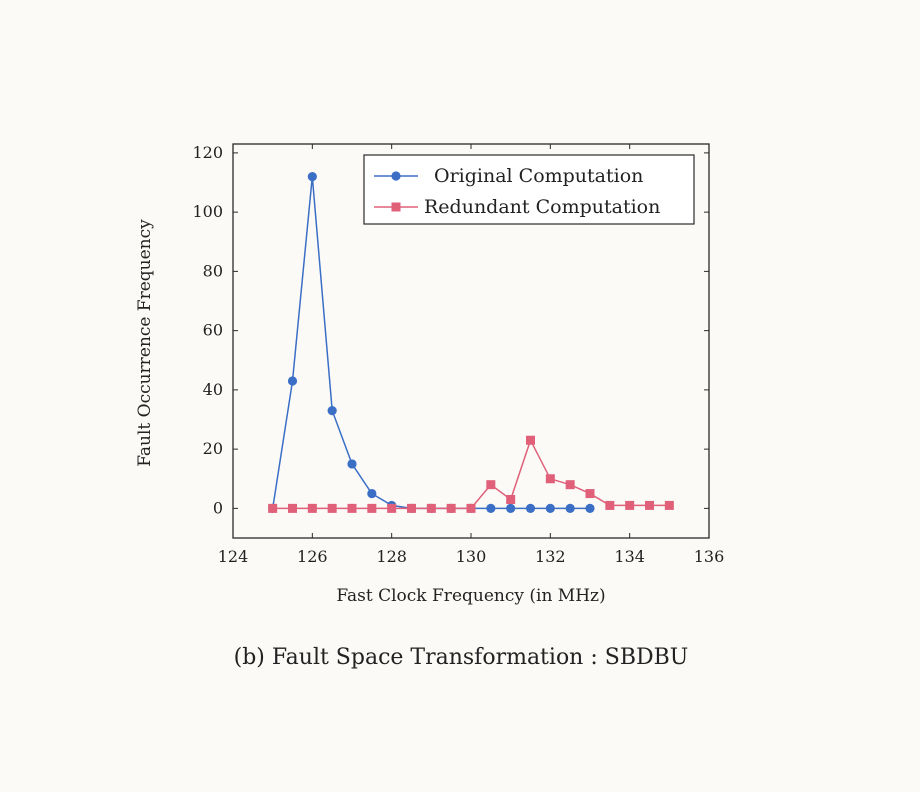 The width and height of the screenshot is (920, 792). What do you see at coordinates (145, 343) in the screenshot?
I see `y-axis-label: Fault Occurrence Frequency` at bounding box center [145, 343].